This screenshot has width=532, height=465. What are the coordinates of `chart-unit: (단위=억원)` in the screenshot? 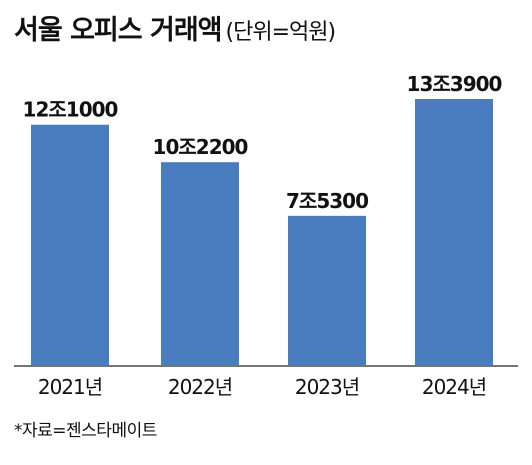 It's located at (281, 32).